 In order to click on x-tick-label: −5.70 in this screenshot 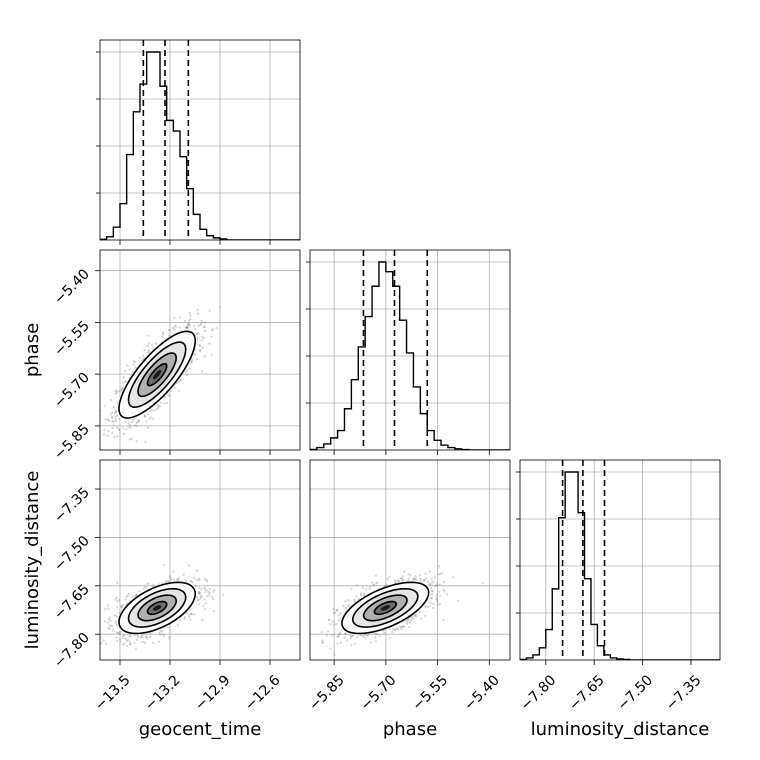, I will do `click(379, 693)`.